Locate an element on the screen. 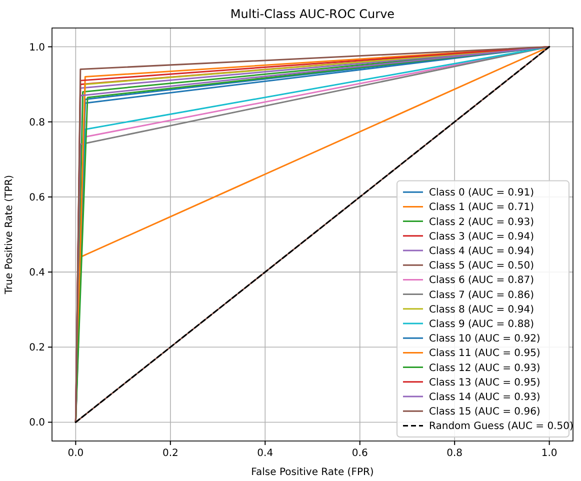 This screenshot has width=581, height=481. y-axis-title: True Positive Rate (TPR) is located at coordinates (9, 235).